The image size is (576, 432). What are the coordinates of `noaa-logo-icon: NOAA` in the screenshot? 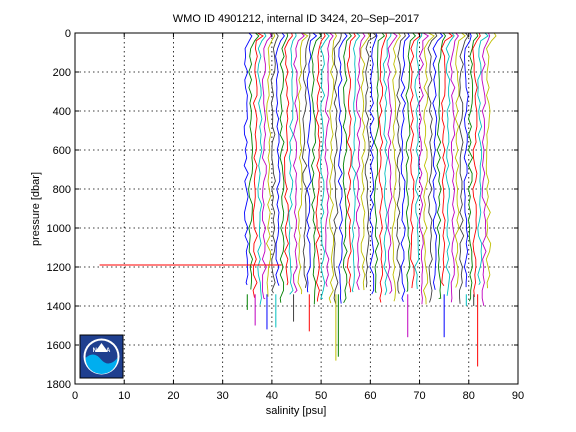 It's located at (101, 356).